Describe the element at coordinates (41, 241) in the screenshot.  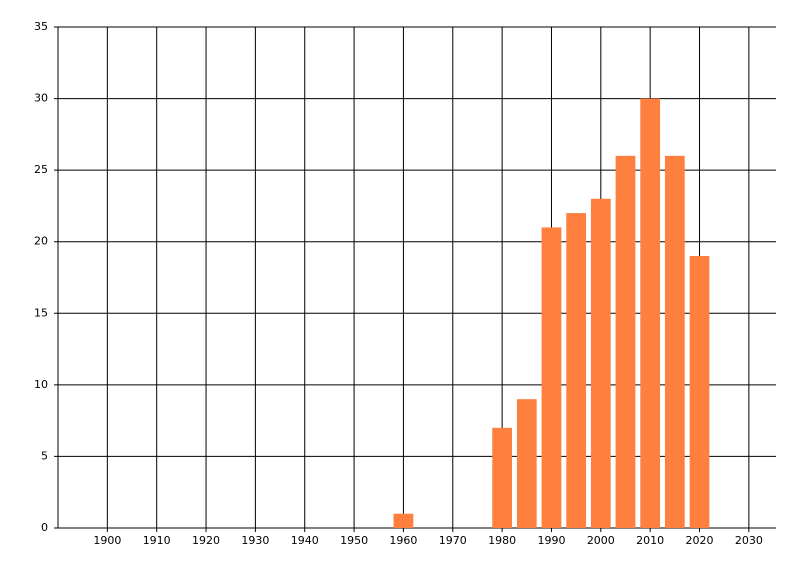
I see `y-tick-label: 20` at that location.